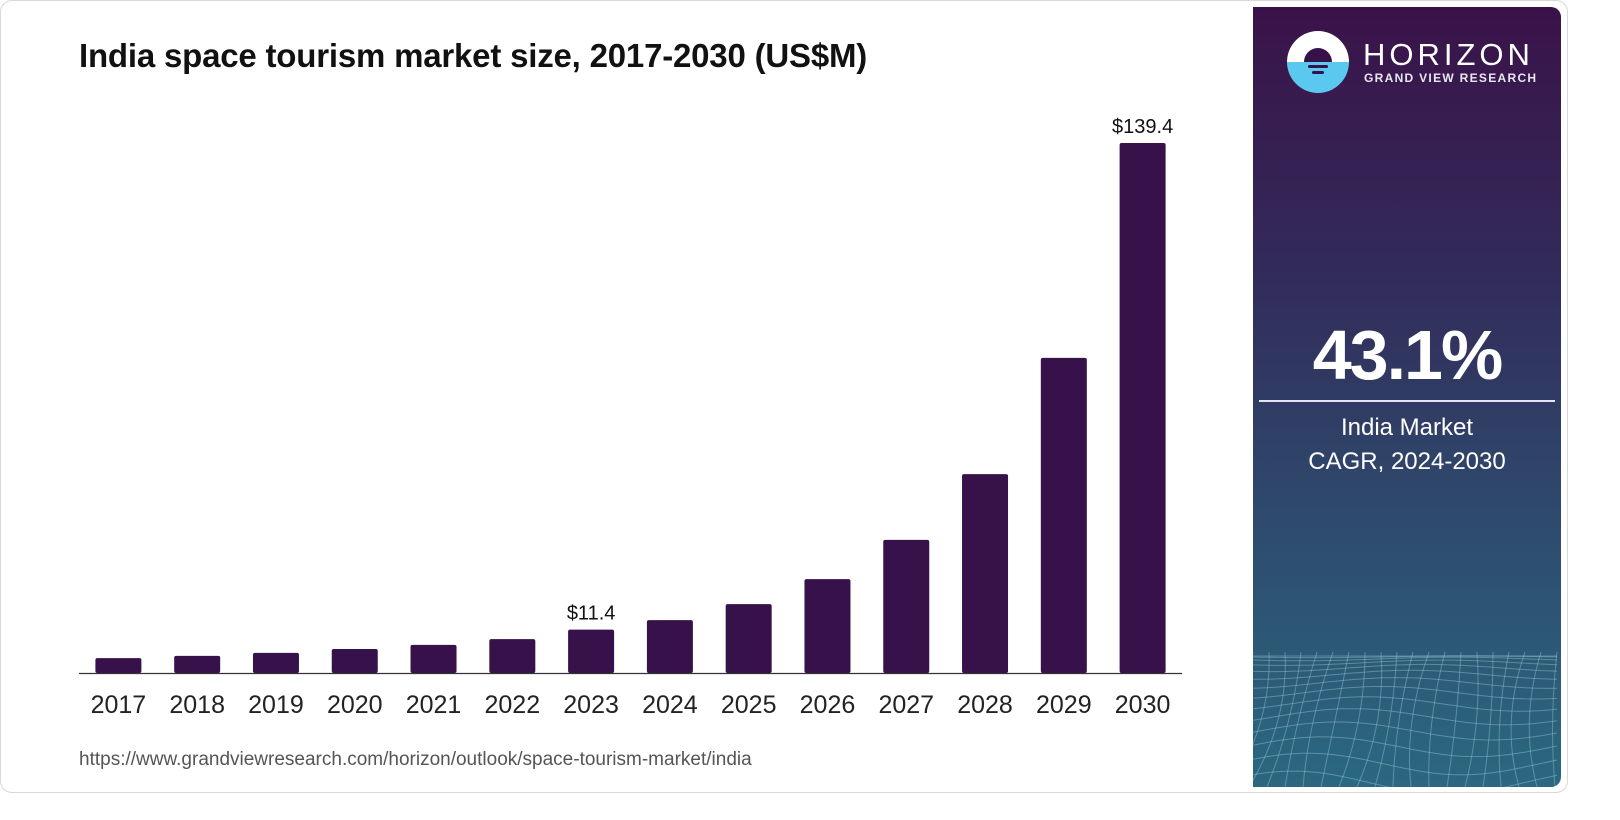 The image size is (1620, 820). What do you see at coordinates (591, 614) in the screenshot?
I see `data-label-2023: $11.4` at bounding box center [591, 614].